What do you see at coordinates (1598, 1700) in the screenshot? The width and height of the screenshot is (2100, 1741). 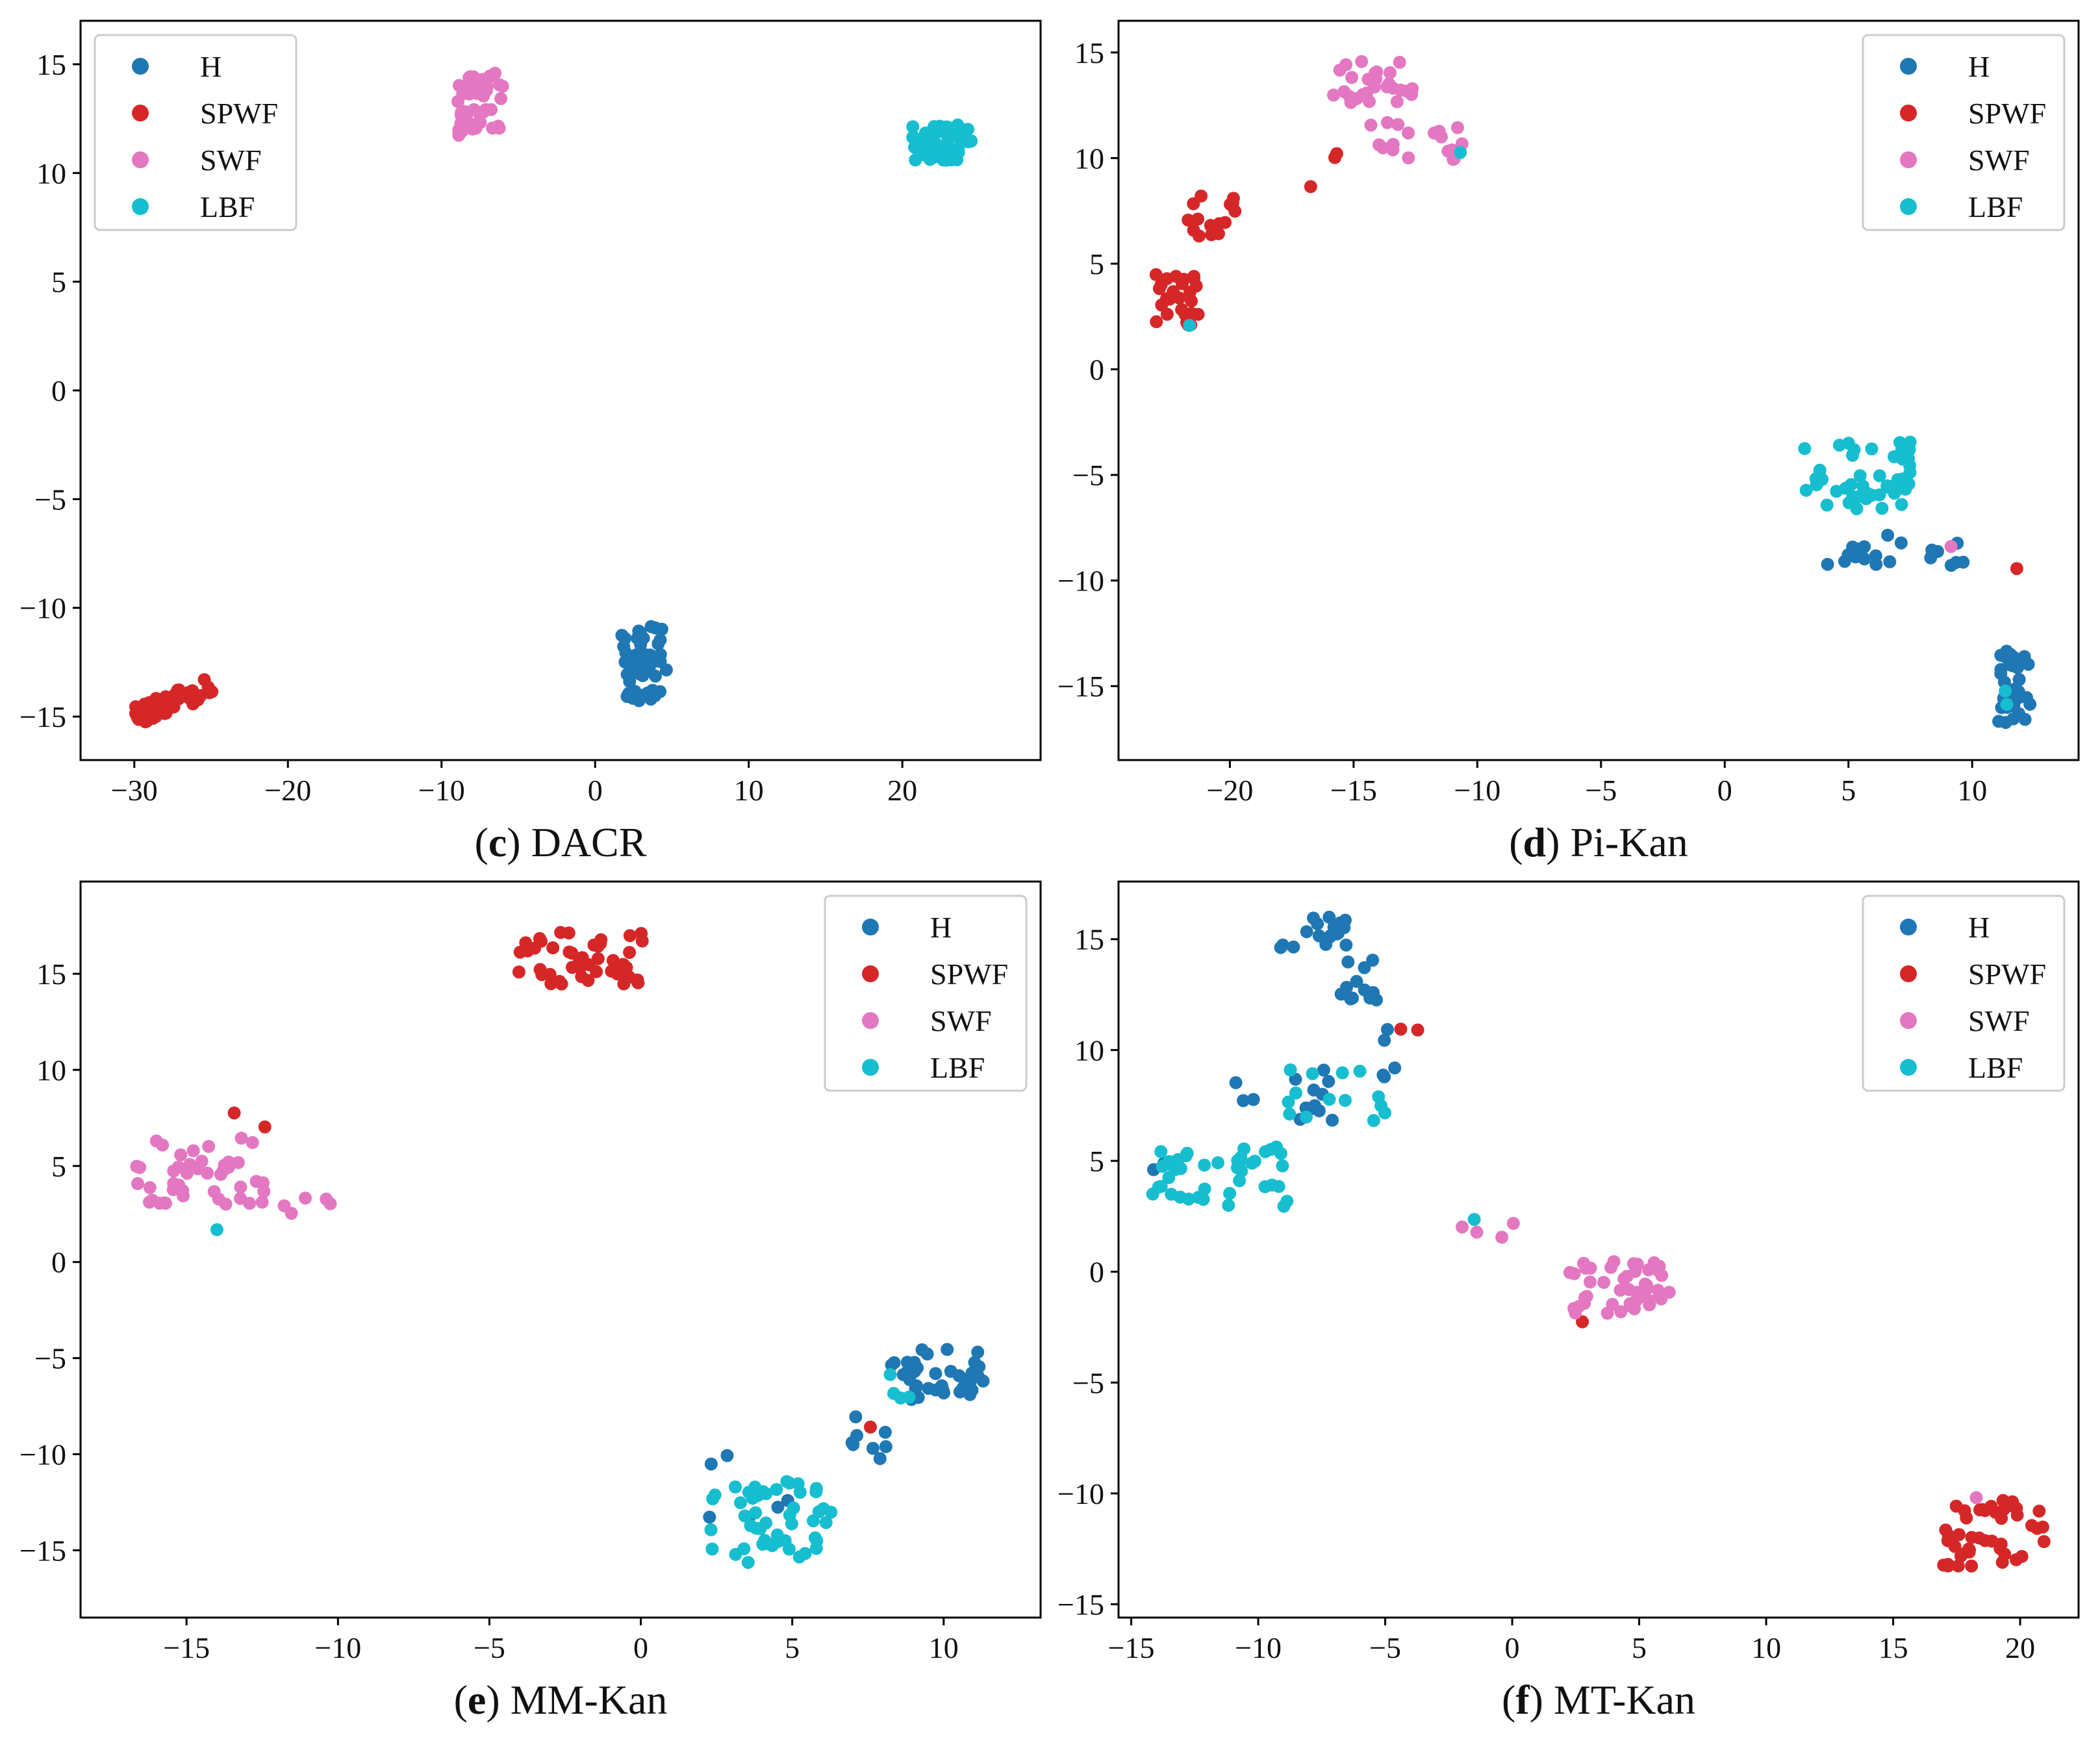 I see `panel-caption: (f) MT-Kan` at bounding box center [1598, 1700].